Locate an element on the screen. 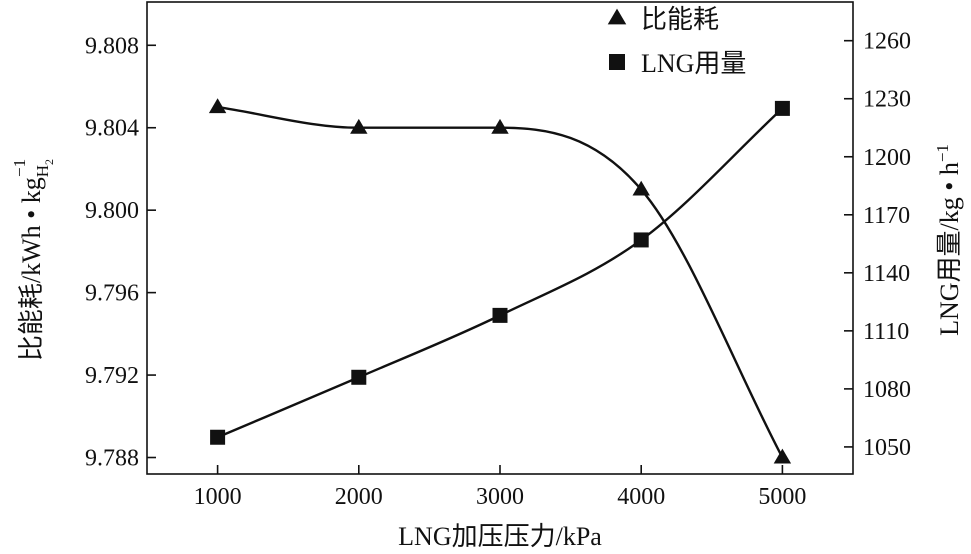 This screenshot has height=554, width=971. legend: 比能耗 LNG用量 is located at coordinates (676, 41).